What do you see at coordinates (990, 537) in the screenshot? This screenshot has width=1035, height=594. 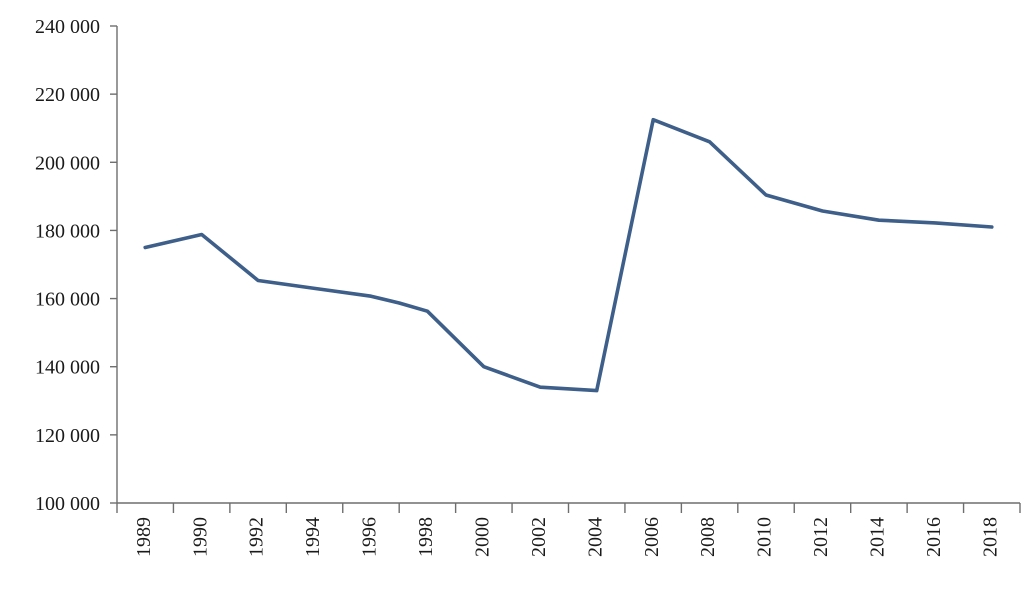 I see `x-tick-label: 2018` at bounding box center [990, 537].